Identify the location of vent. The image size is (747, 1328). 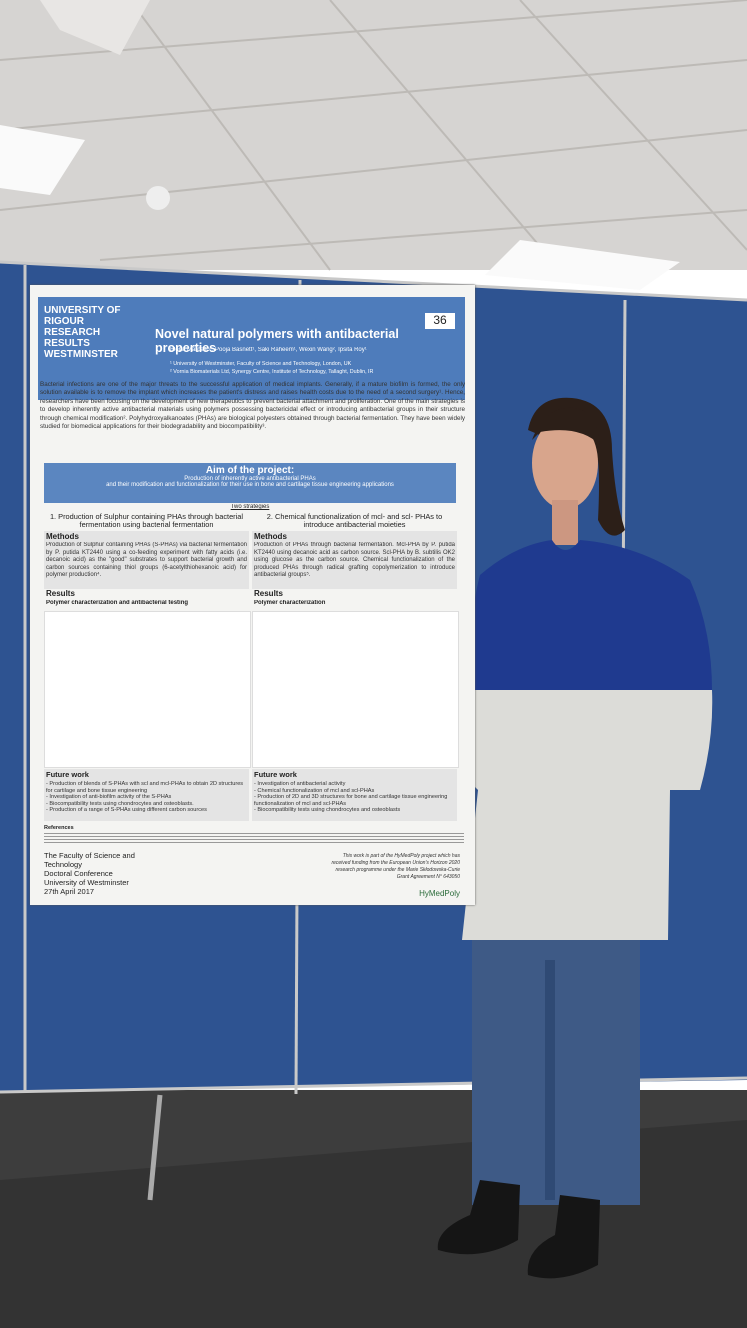
(95, 27).